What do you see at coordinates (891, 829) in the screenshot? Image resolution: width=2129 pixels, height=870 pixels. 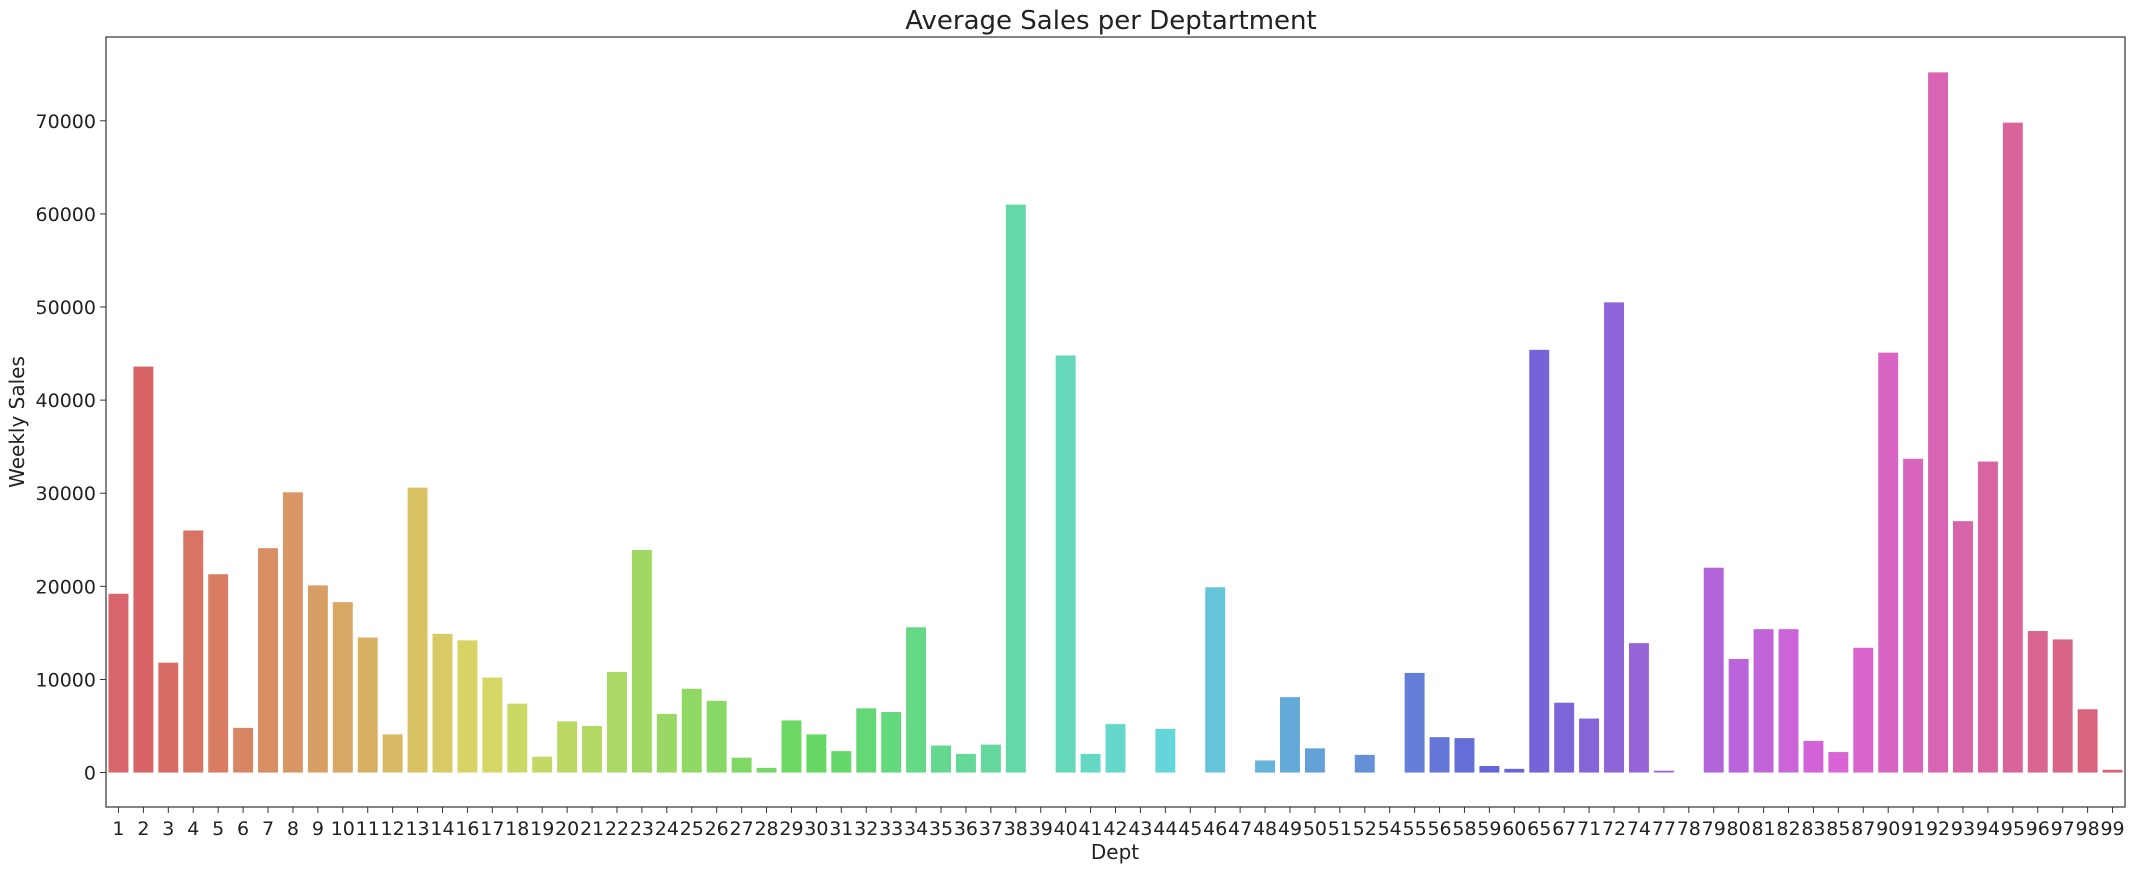 I see `x-tick-label: 33` at bounding box center [891, 829].